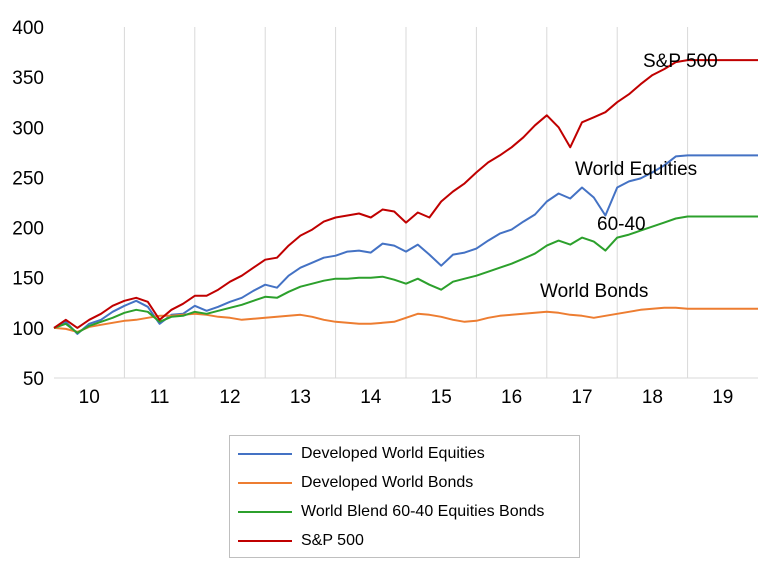 This screenshot has height=563, width=783. What do you see at coordinates (28, 229) in the screenshot?
I see `y-tick-label: 200` at bounding box center [28, 229].